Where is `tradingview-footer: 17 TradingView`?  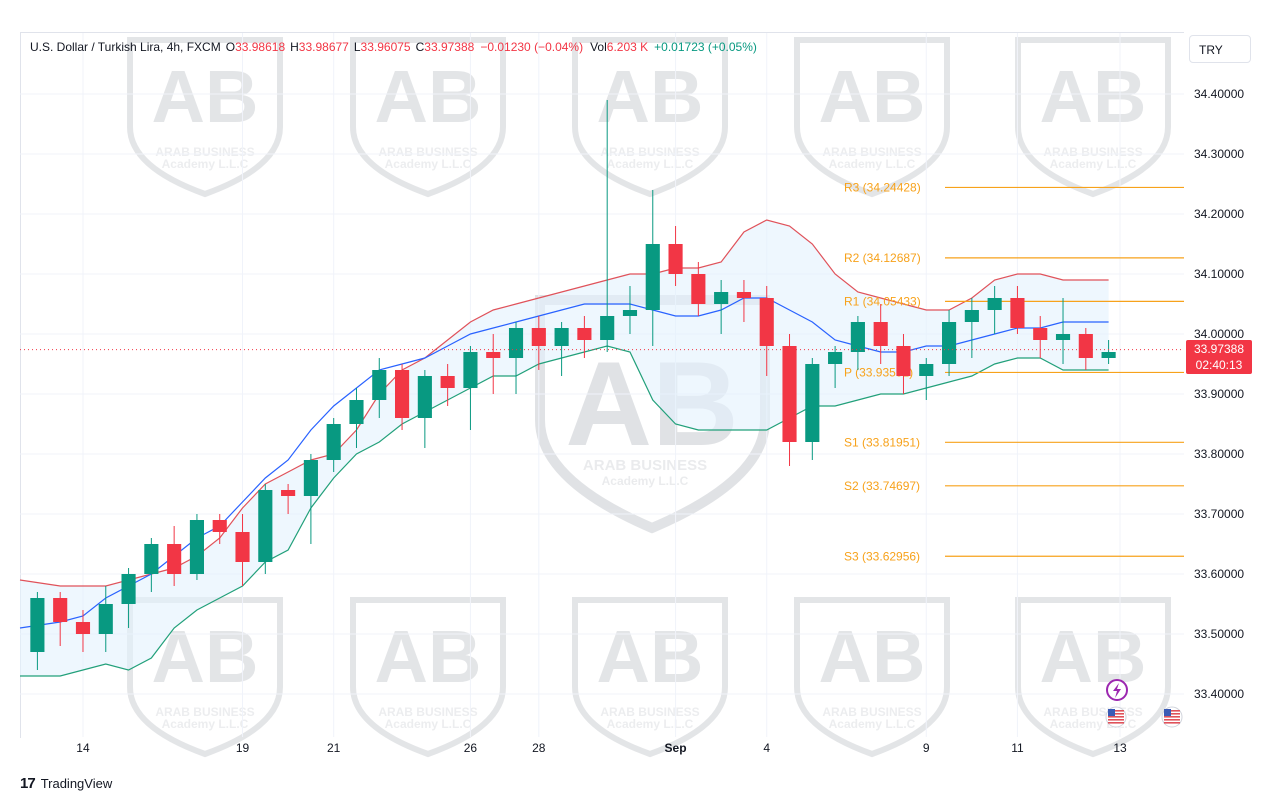
tradingview-footer: 17 TradingView is located at coordinates (66, 783).